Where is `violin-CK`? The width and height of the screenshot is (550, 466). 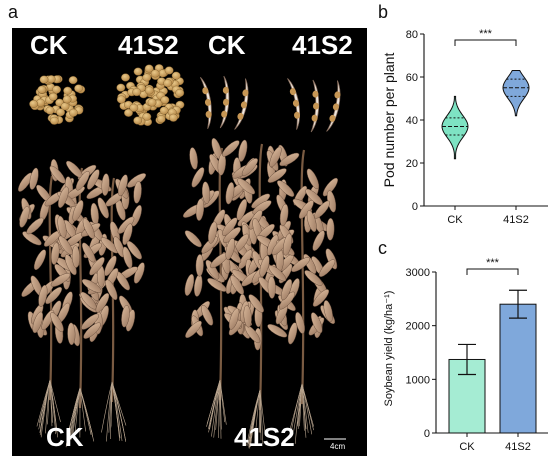 violin-CK is located at coordinates (455, 127).